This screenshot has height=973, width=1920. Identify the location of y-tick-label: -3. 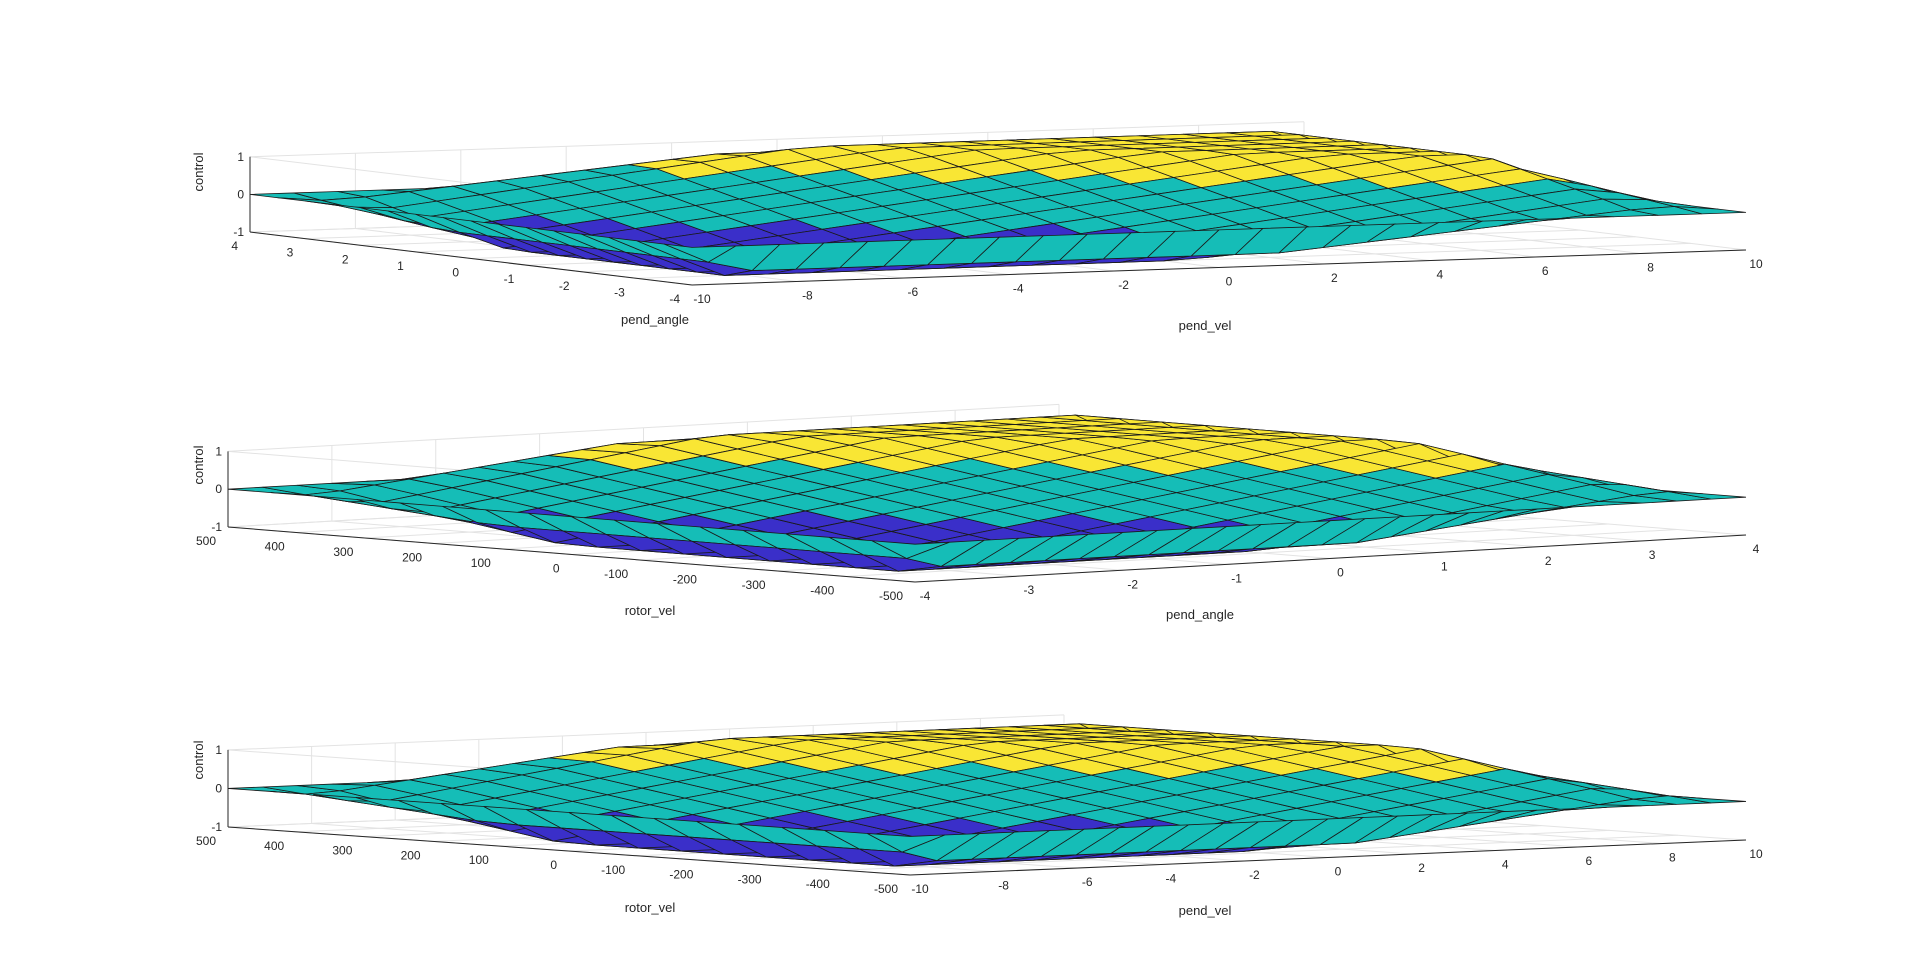
(619, 292).